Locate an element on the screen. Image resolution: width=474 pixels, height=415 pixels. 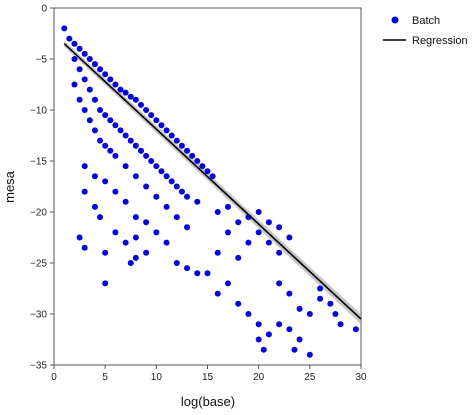
x-tick-label: 20 is located at coordinates (259, 377).